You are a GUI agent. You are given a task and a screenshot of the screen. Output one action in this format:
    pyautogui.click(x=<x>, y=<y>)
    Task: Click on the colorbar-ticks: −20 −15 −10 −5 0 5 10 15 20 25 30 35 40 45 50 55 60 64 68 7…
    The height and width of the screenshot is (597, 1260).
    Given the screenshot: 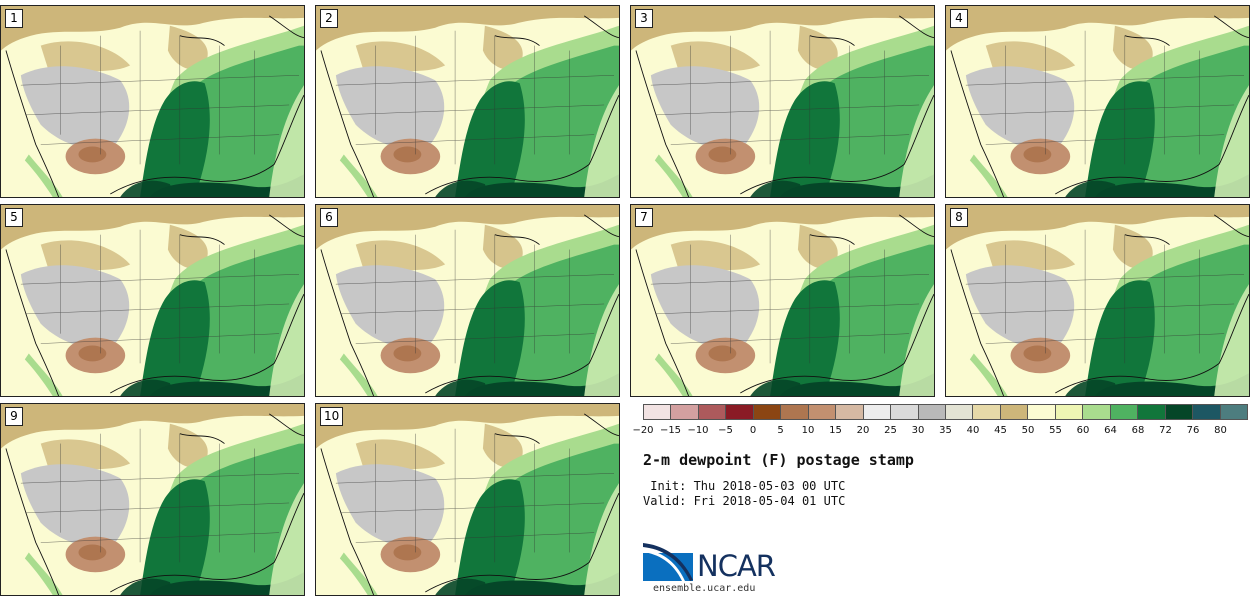 What is the action you would take?
    pyautogui.click(x=940, y=432)
    